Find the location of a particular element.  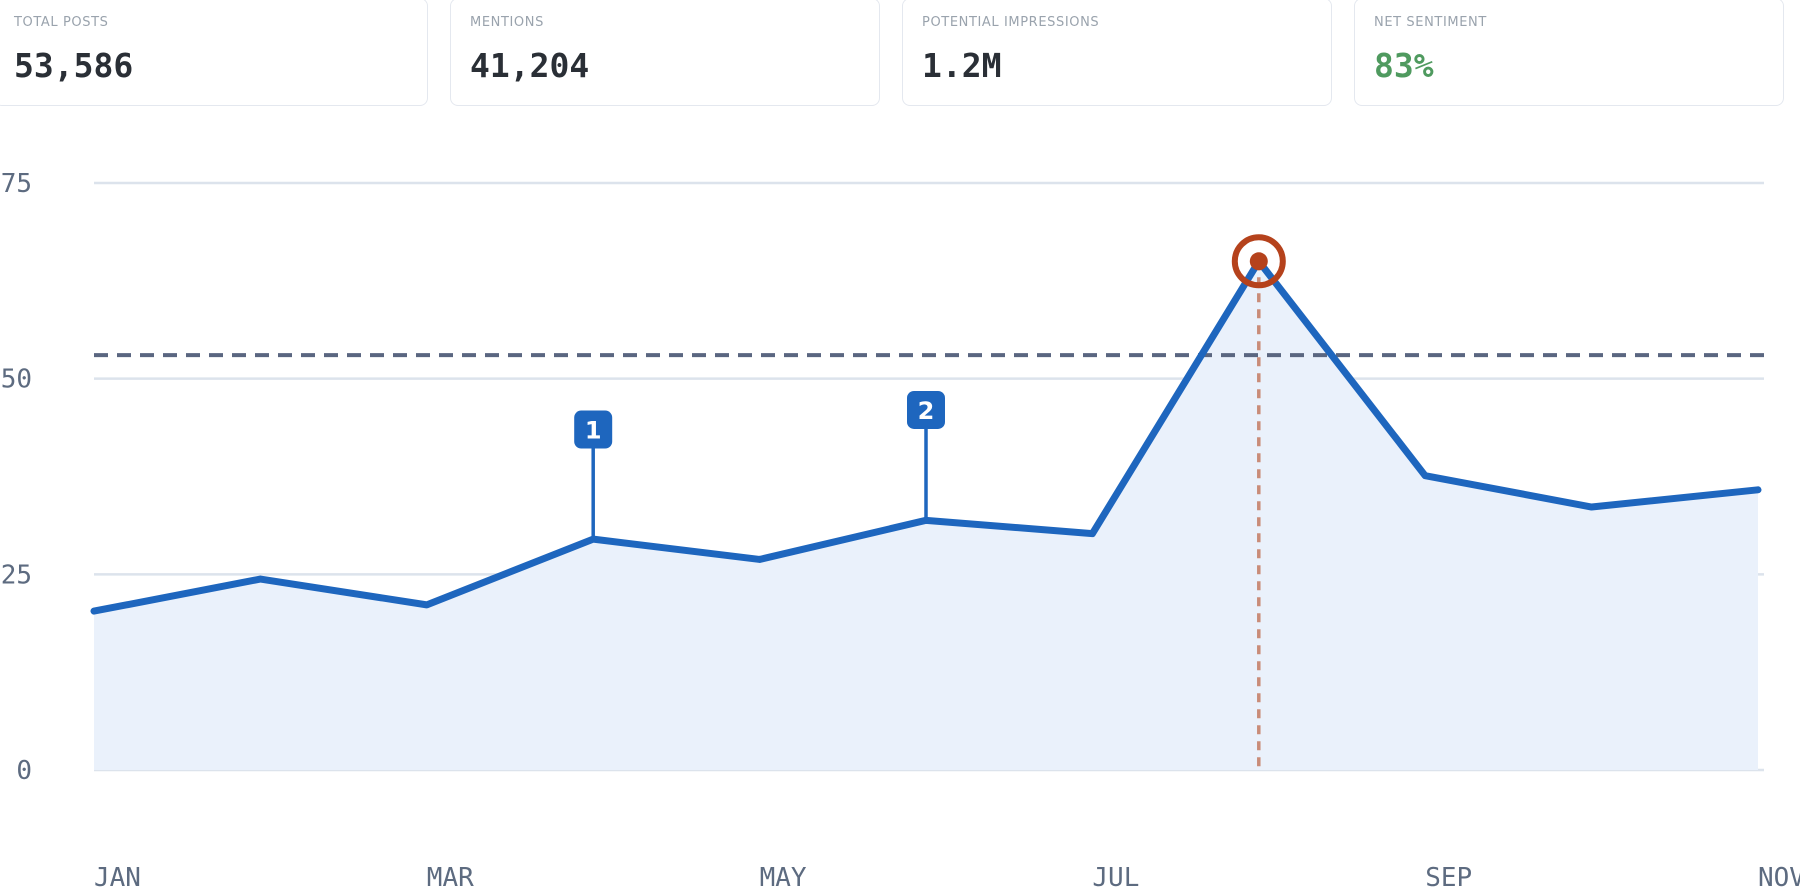

kpi-label-mentions: MENTIONS is located at coordinates (507, 22).